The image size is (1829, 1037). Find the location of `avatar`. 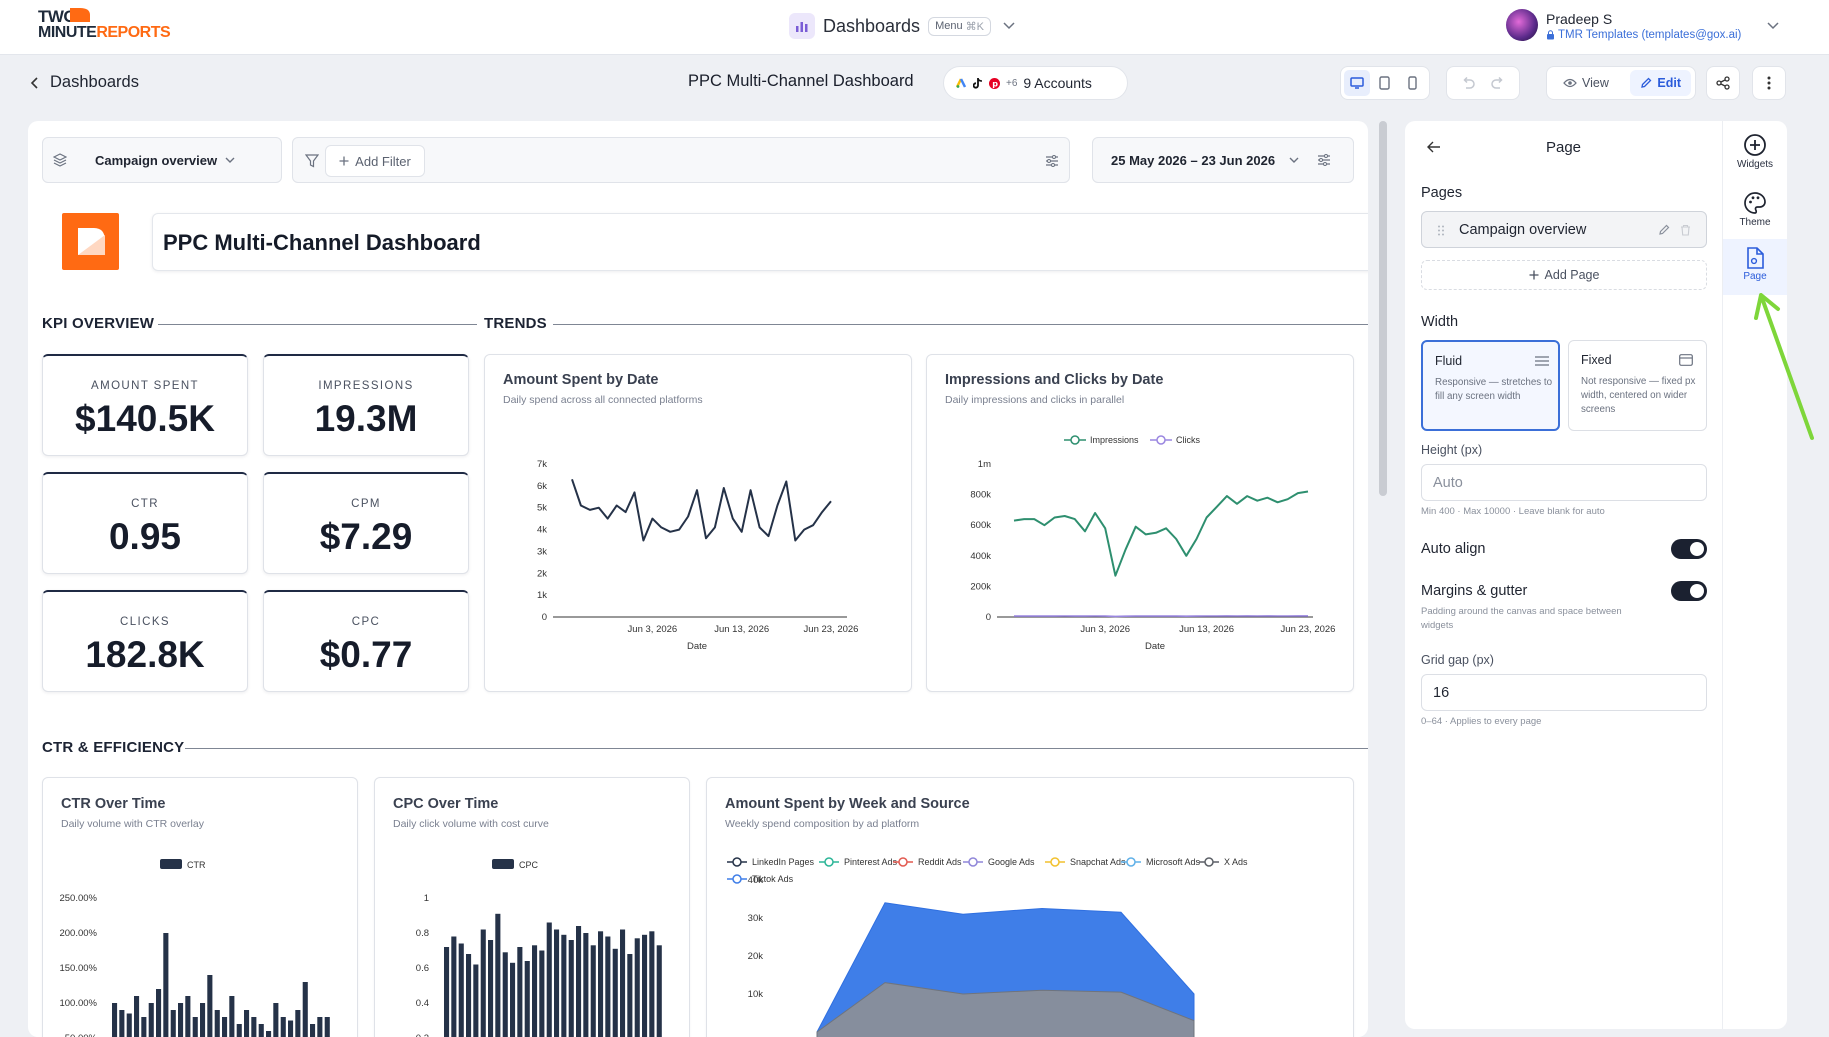

avatar is located at coordinates (1522, 25).